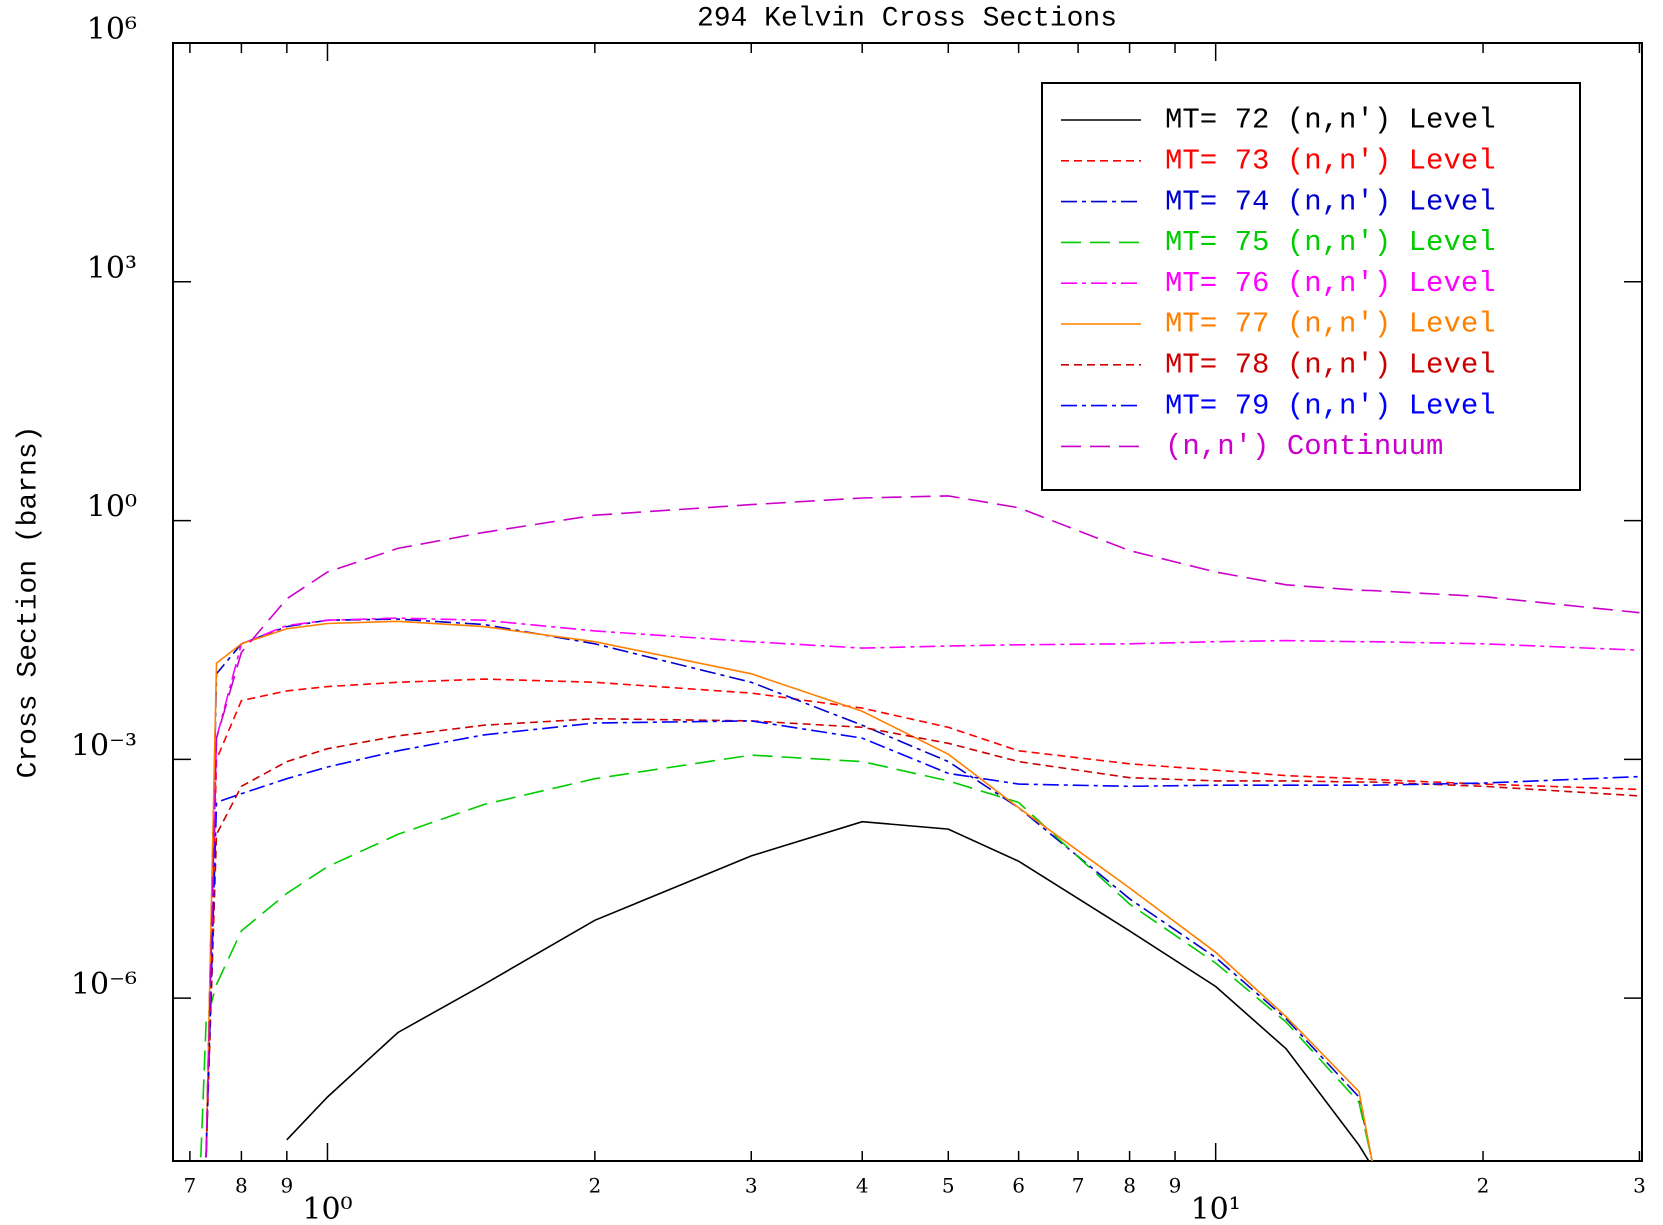  Describe the element at coordinates (1330, 242) in the screenshot. I see `legend-label: MT= 75 (n,n') Level` at that location.